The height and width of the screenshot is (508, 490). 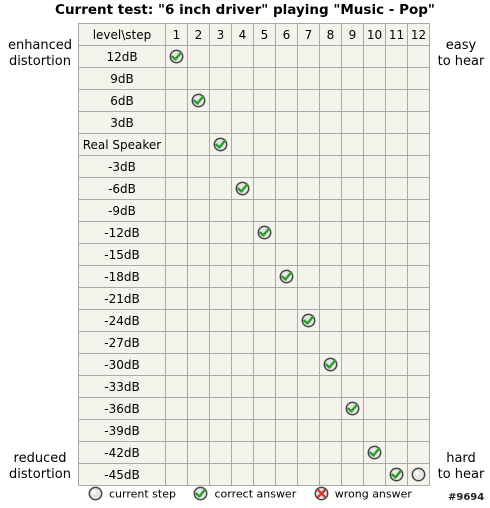 I want to click on level-label: 9dB, so click(x=122, y=78).